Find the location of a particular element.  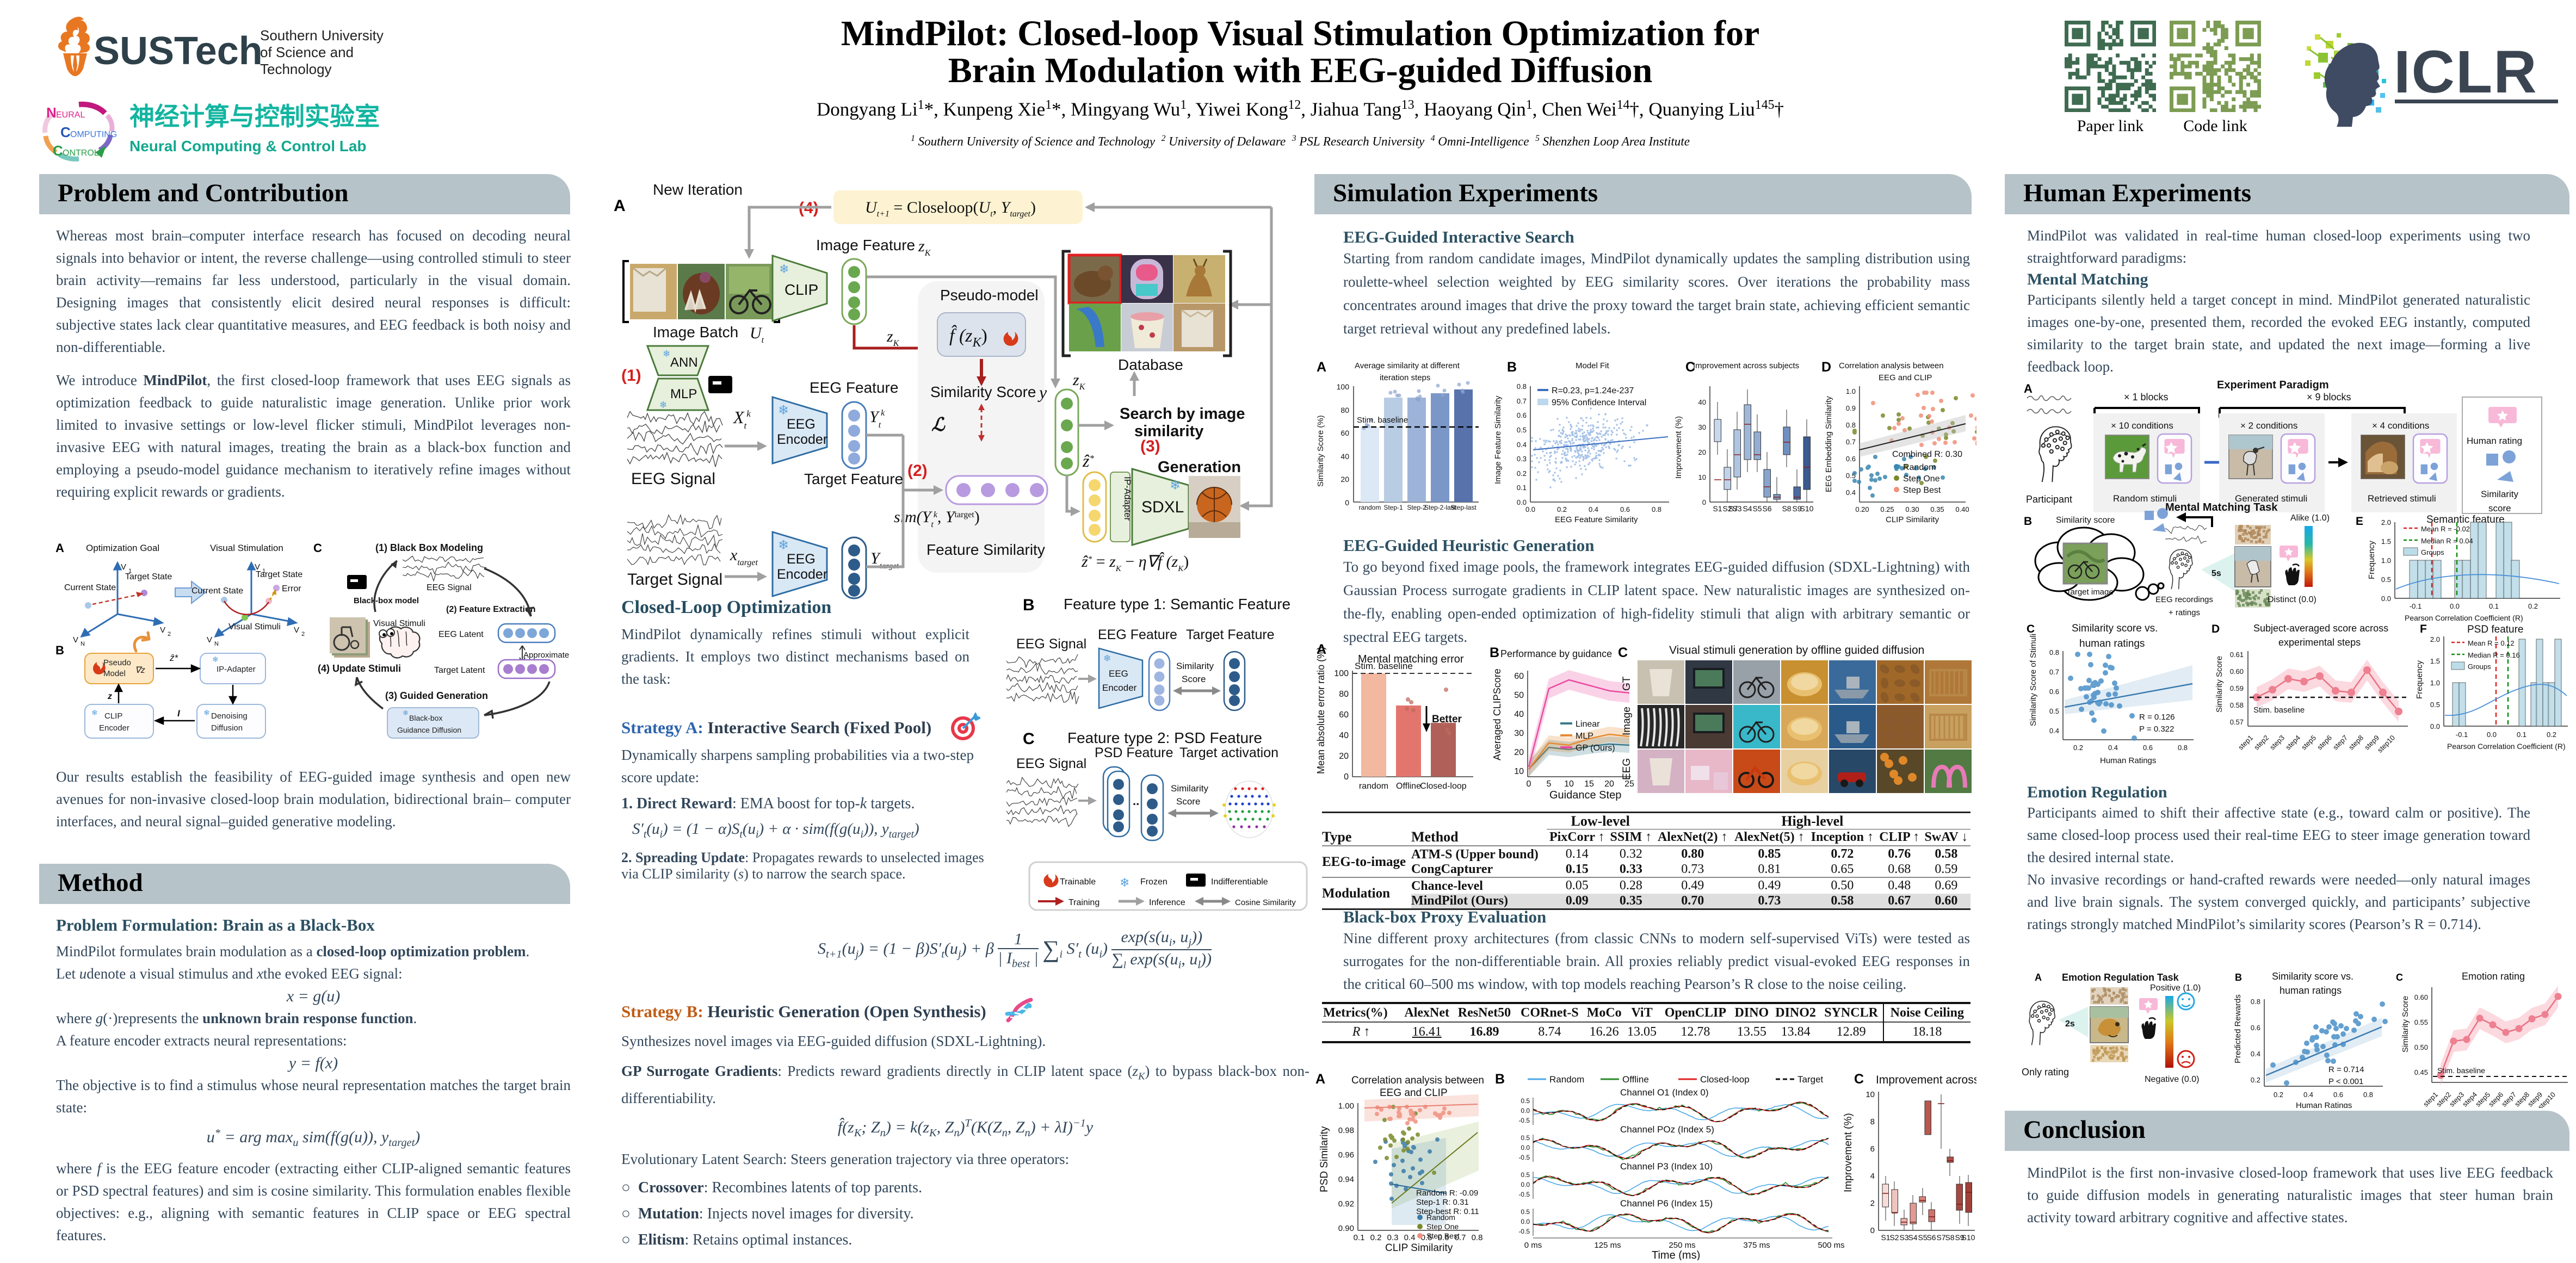

svg-text: Ut+1 = Closeloop(Ut, Ytarget) is located at coordinates (951, 209).